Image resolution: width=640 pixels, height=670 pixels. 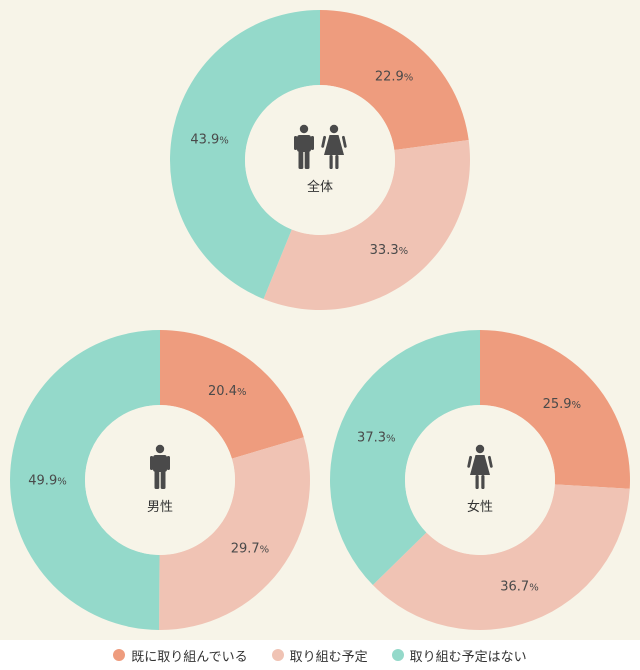 What do you see at coordinates (501, 557) in the screenshot?
I see `slice-female-planned` at bounding box center [501, 557].